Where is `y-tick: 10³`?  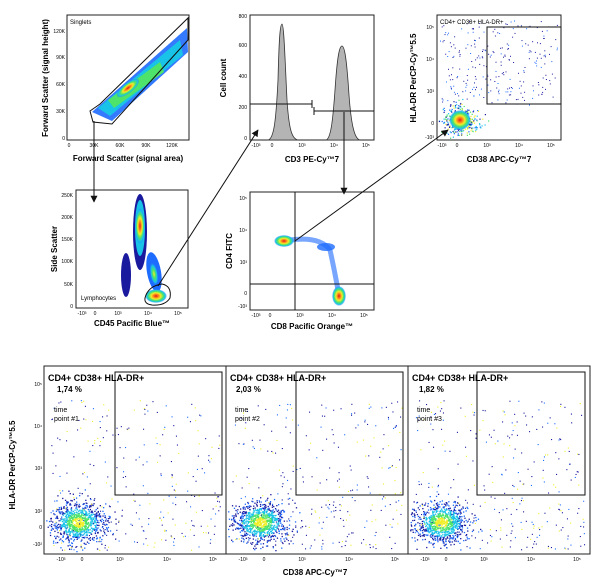
y-tick: 10³ is located at coordinates (244, 263).